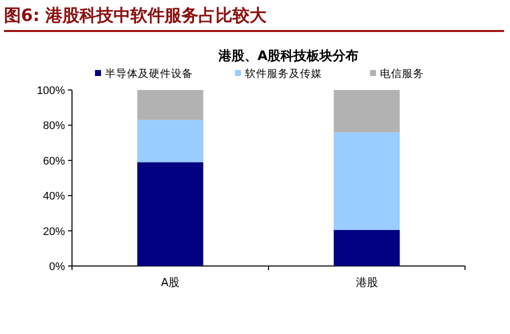 This screenshot has height=334, width=510. What do you see at coordinates (57, 267) in the screenshot?
I see `y-tick-label: 0%` at bounding box center [57, 267].